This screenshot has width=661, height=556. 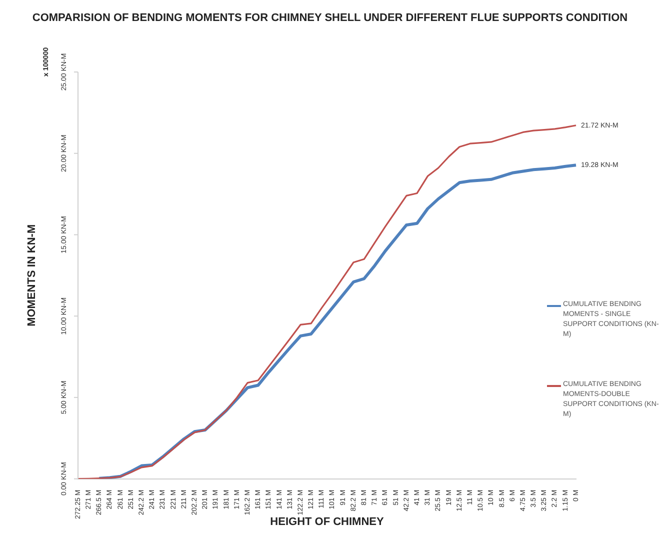 I want to click on chart-title: COMPARISION OF BENDING MOMENTS FOR CHIMNEY SHELL UNDER DIFFERENT FLUE SUPPORTS CONDITION, so click(x=330, y=18).